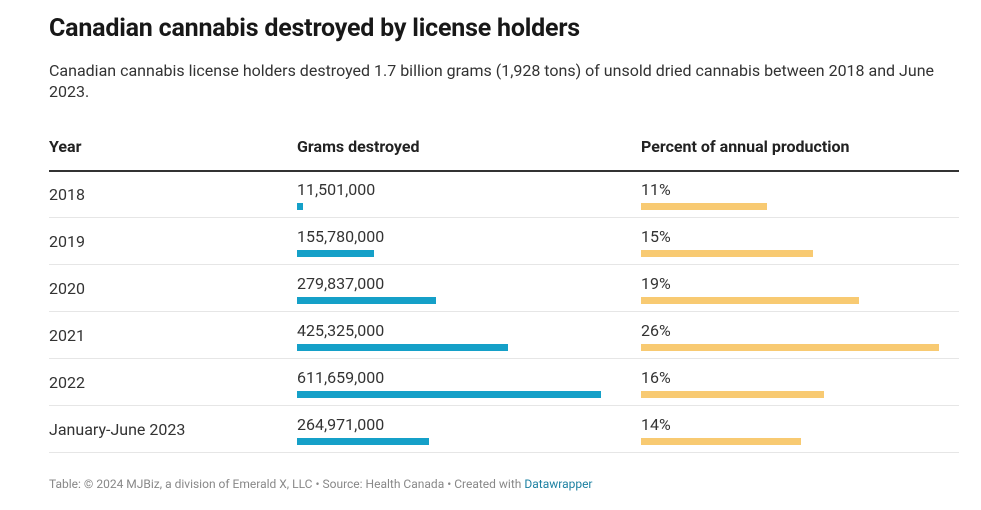  What do you see at coordinates (341, 283) in the screenshot?
I see `grams-value: 279,837,000` at bounding box center [341, 283].